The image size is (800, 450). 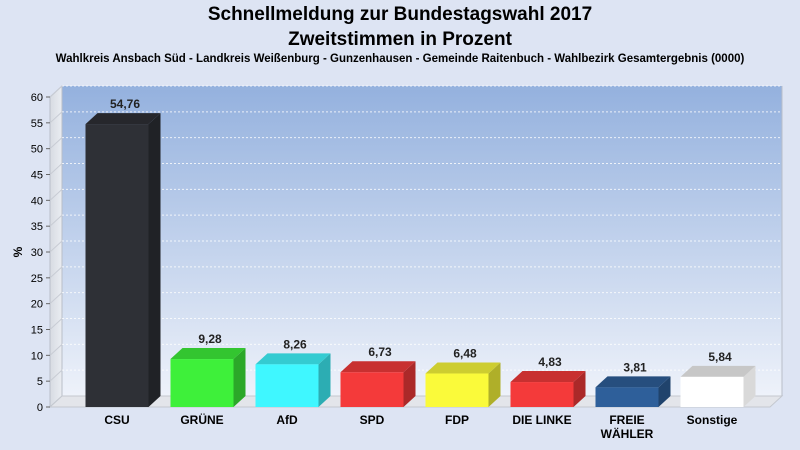 I want to click on y-tick-label: 50, so click(x=37, y=150).